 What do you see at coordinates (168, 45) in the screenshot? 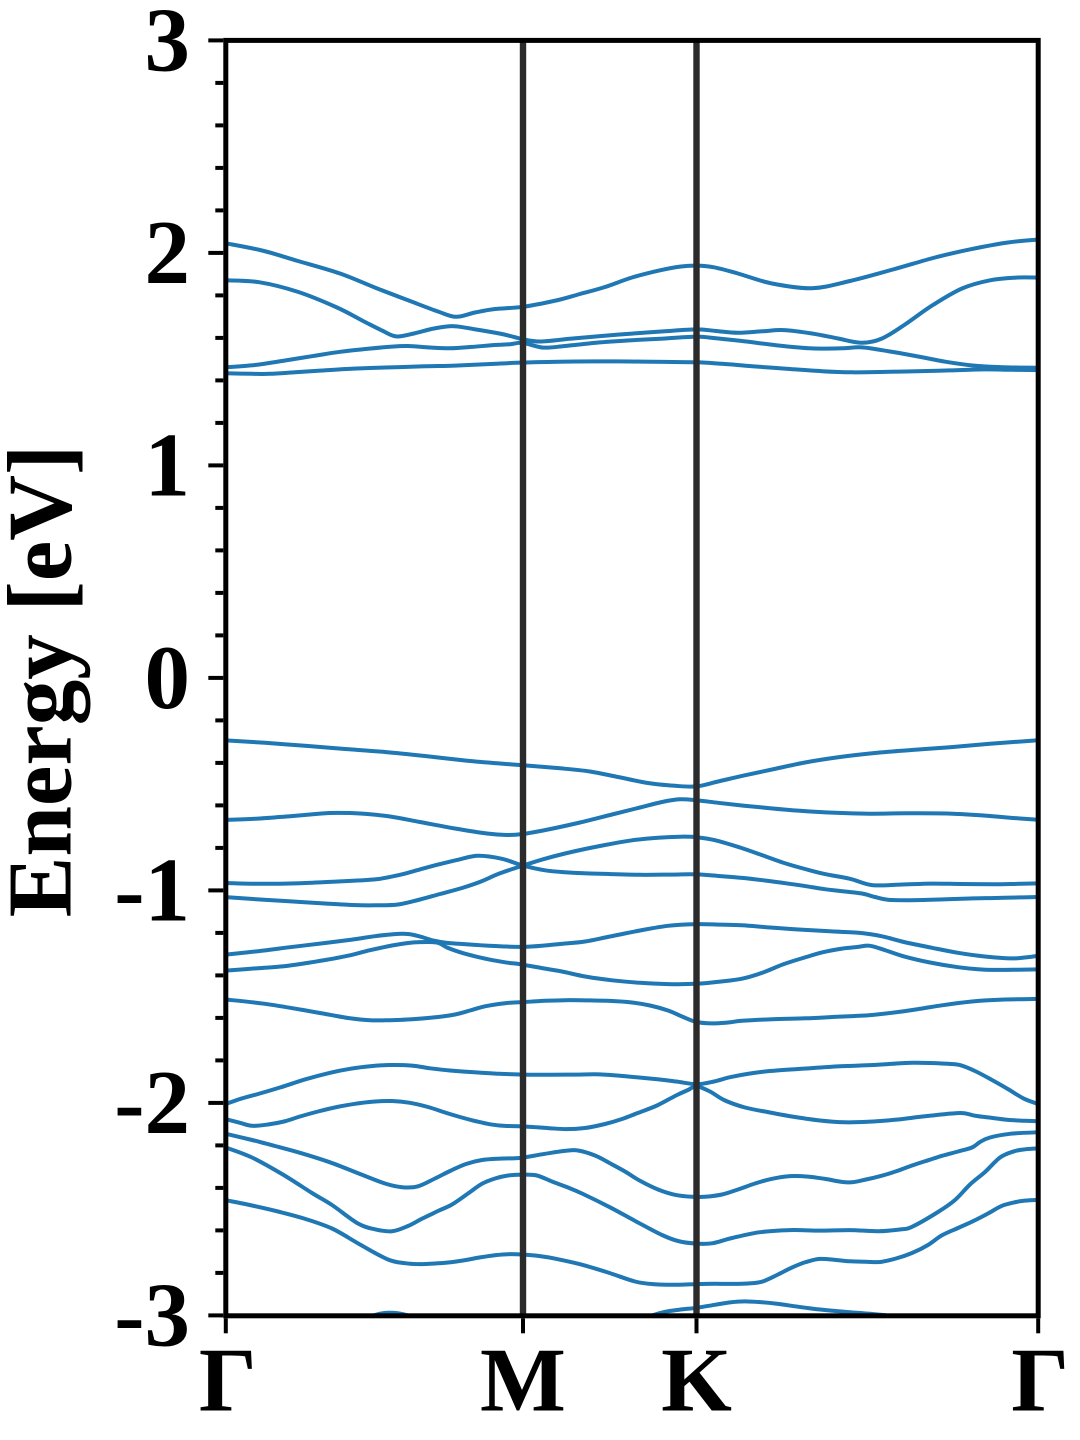
I see `svg-text: 3` at bounding box center [168, 45].